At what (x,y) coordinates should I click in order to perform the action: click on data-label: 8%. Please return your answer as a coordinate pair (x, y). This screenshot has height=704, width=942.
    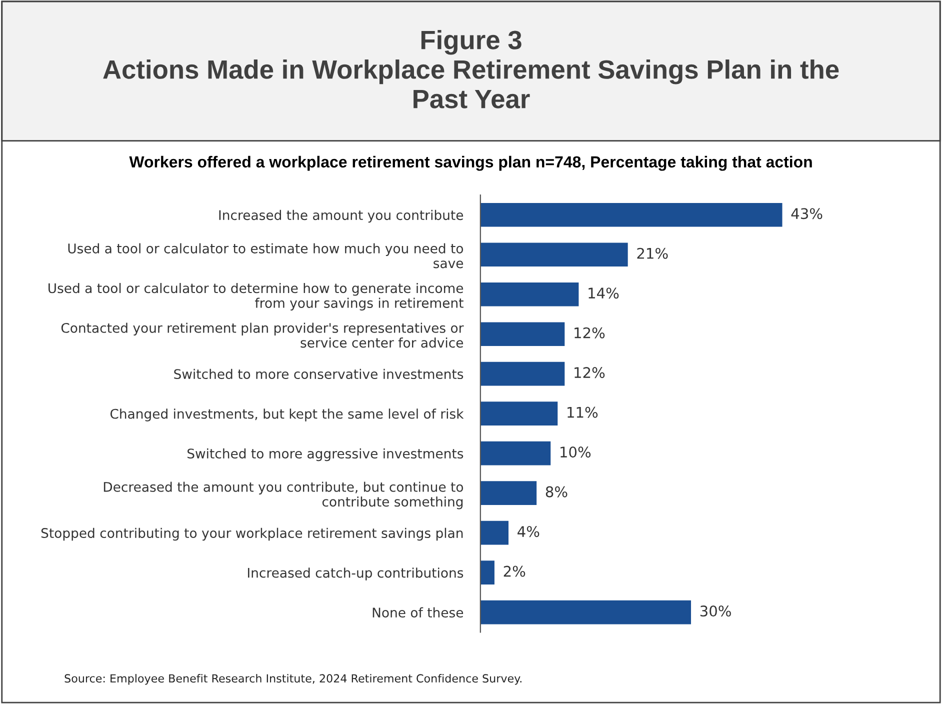
    Looking at the image, I should click on (557, 492).